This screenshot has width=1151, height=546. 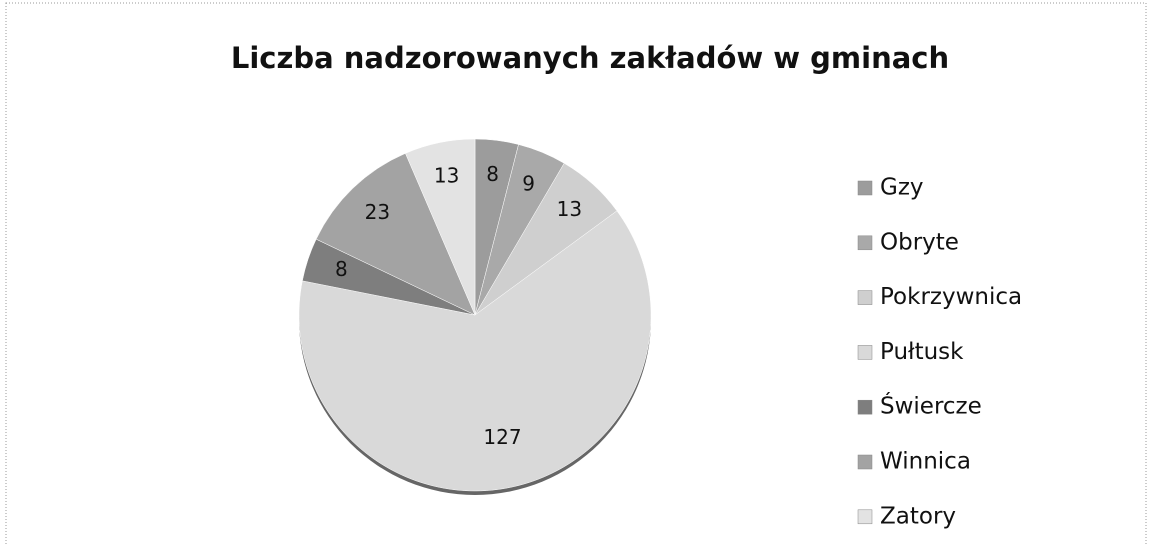 I want to click on legend-label: Obryte, so click(x=919, y=242).